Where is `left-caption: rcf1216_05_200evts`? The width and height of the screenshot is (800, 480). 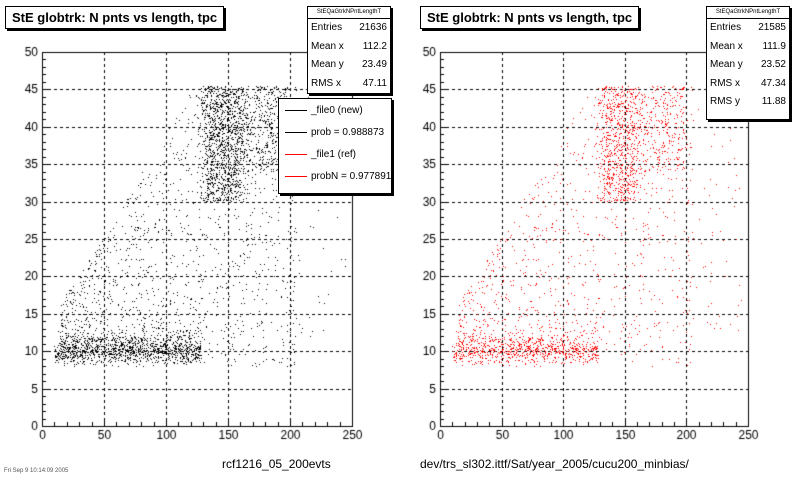 left-caption: rcf1216_05_200evts is located at coordinates (276, 464).